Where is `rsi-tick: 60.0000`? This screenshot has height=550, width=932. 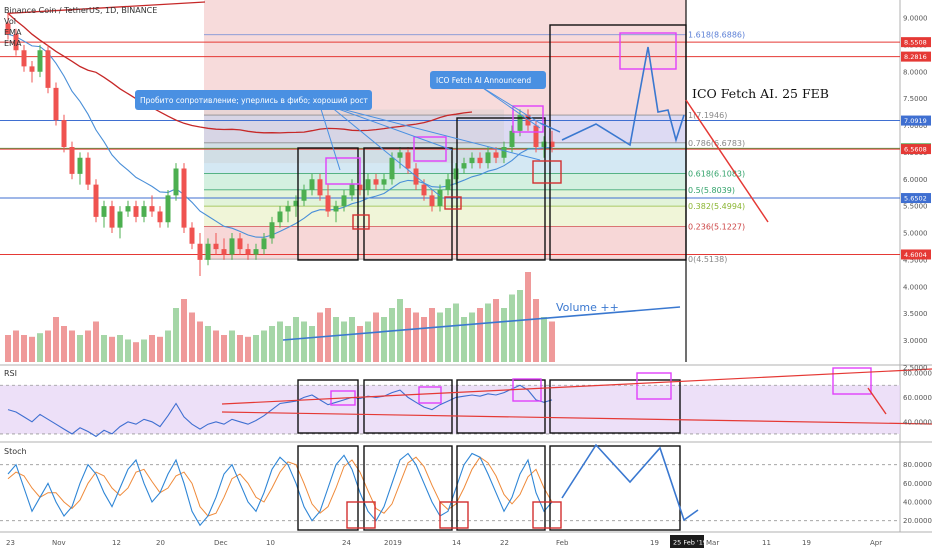
rsi-tick: 60.0000 is located at coordinates (917, 398).